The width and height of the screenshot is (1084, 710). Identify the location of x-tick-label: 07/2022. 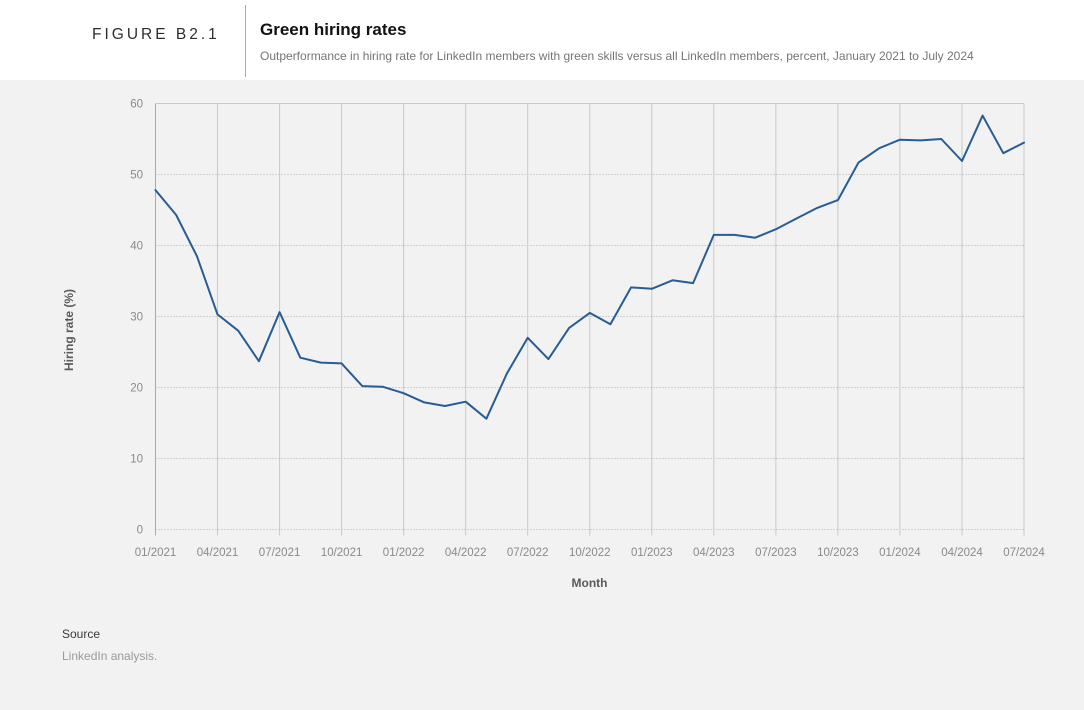
(528, 553).